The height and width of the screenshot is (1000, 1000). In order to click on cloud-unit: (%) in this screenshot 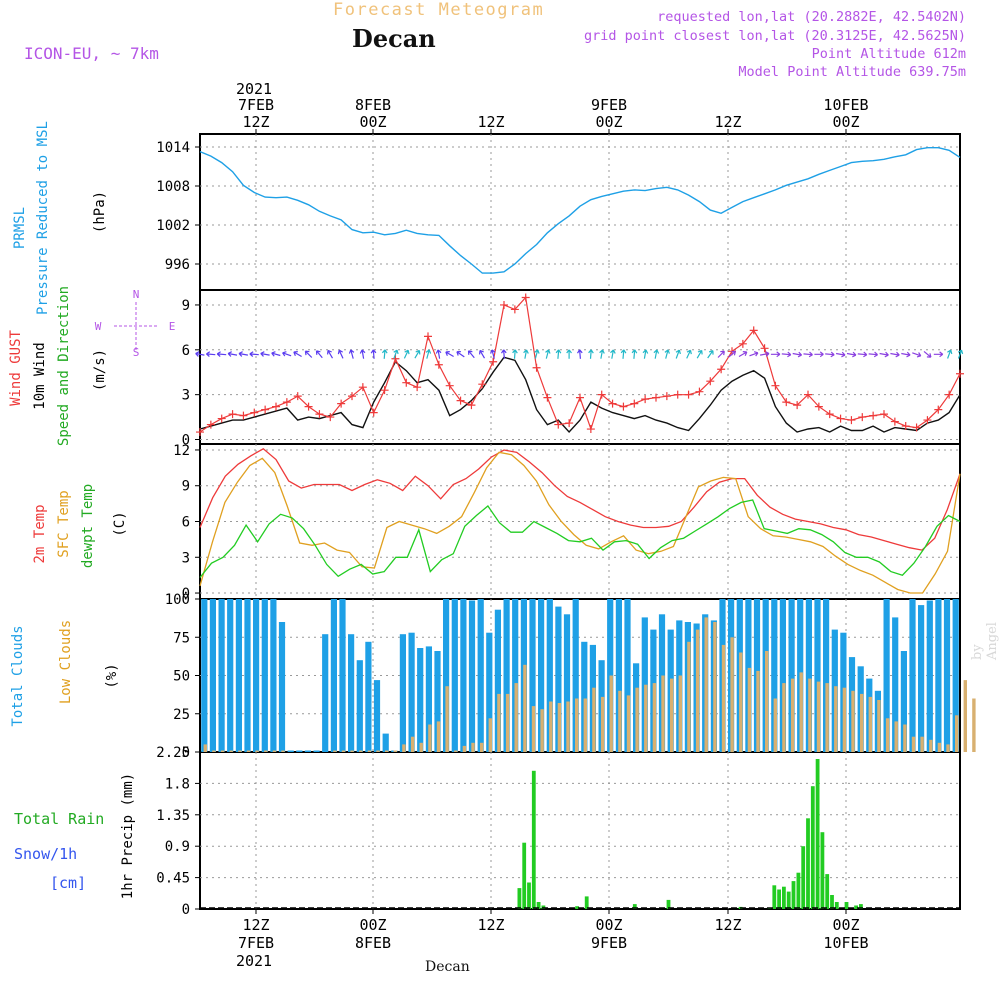, I will do `click(112, 675)`.